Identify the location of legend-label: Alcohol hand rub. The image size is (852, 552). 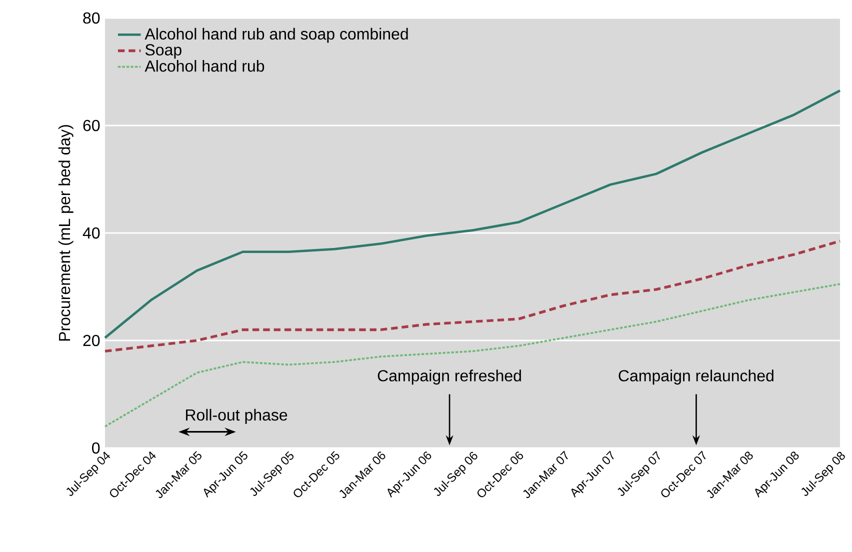
(204, 66).